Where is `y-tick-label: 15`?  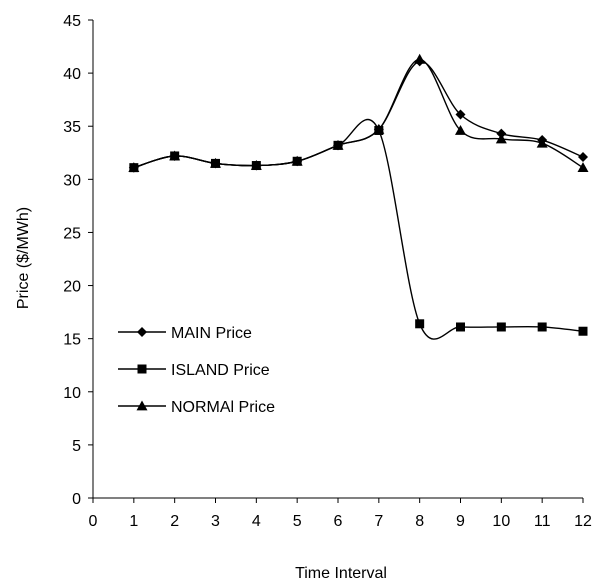 y-tick-label: 15 is located at coordinates (72, 340).